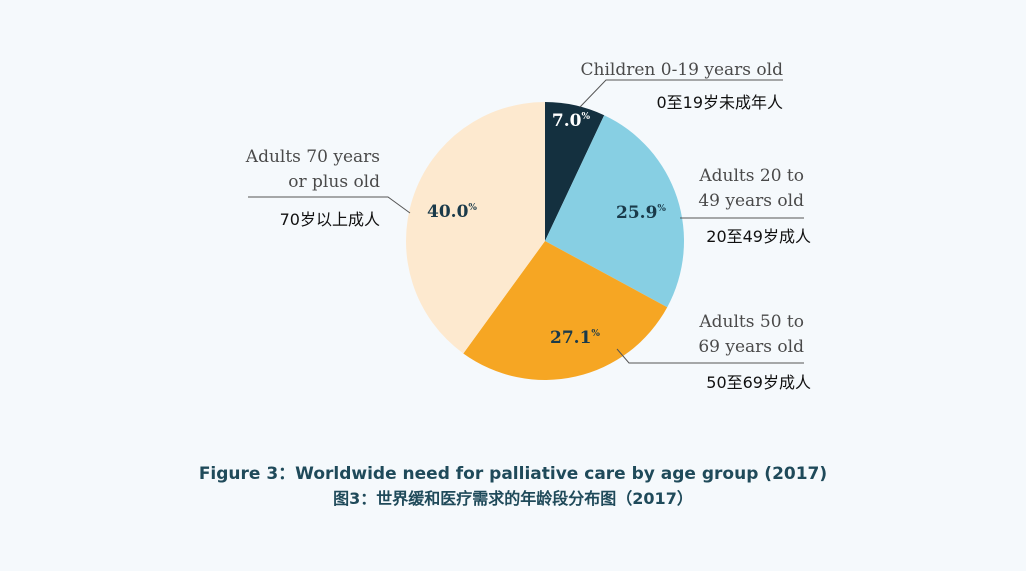  I want to click on pct-label-2: 27.1%, so click(575, 338).